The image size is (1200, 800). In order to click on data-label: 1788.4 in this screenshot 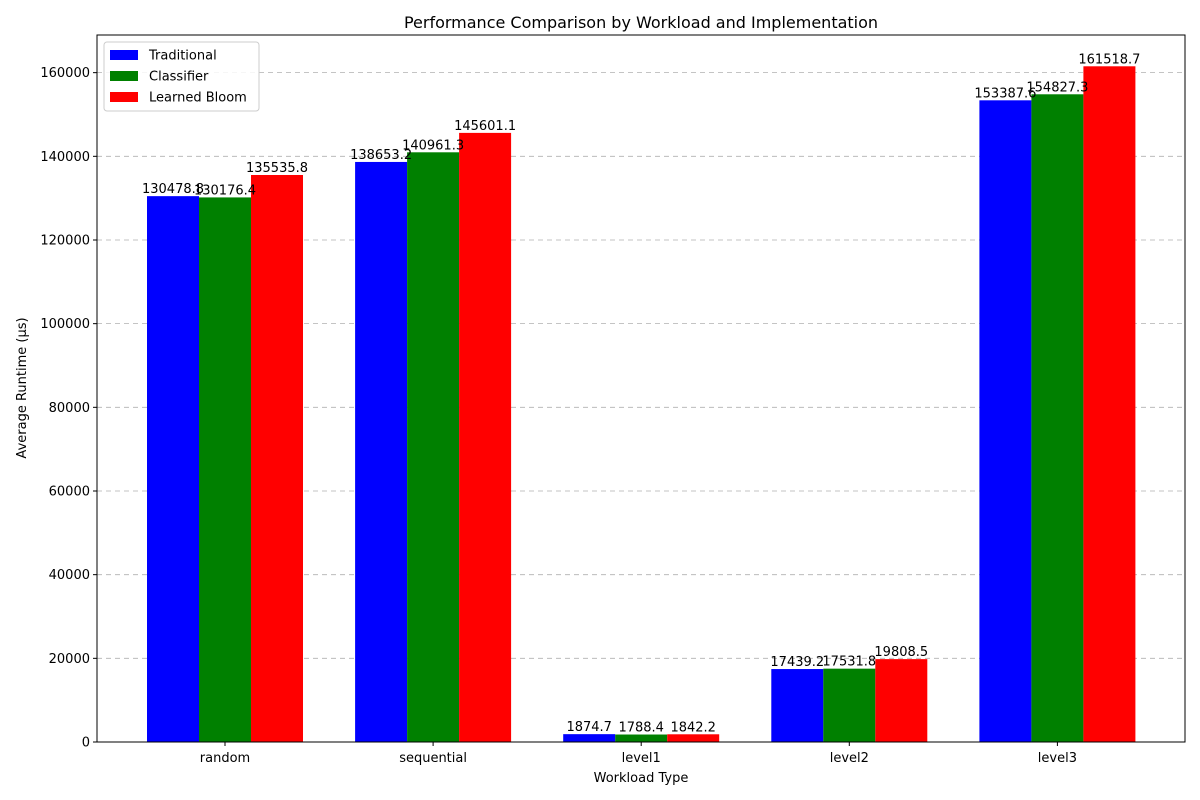, I will do `click(641, 728)`.